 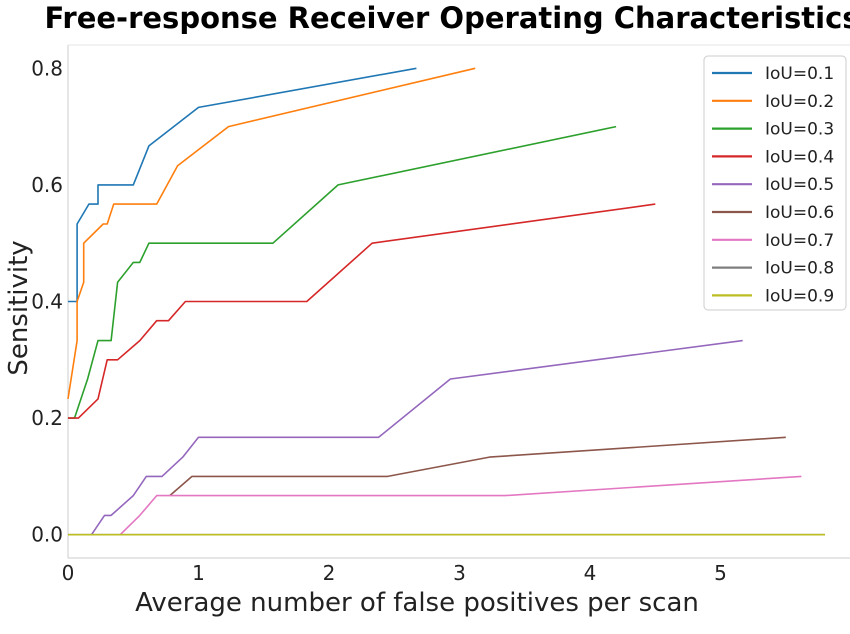 I want to click on legend-entry: IoU=0.1, so click(x=773, y=74).